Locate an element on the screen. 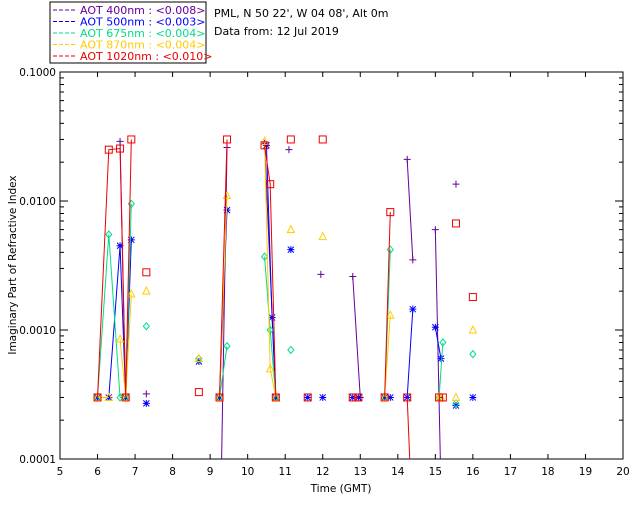 The height and width of the screenshot is (512, 640). x-tick-label: 12 is located at coordinates (322, 472).